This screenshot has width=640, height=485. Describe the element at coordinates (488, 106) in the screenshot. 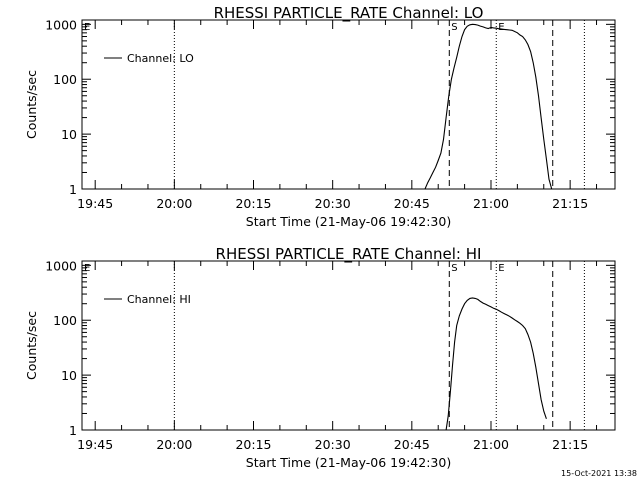

I see `series-line-lo` at that location.